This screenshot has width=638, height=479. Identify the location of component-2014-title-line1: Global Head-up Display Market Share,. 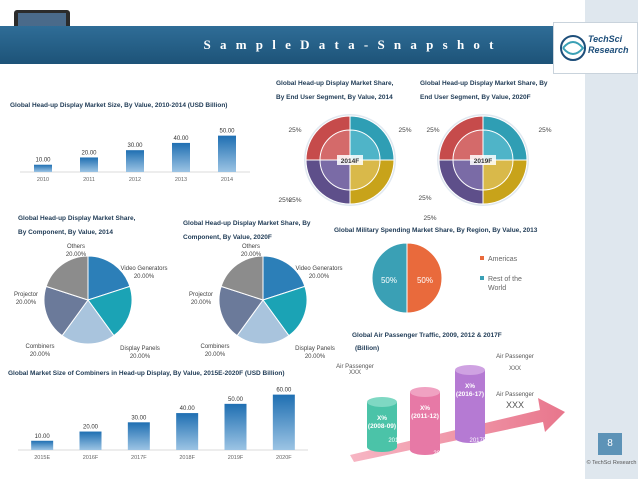
(77, 218).